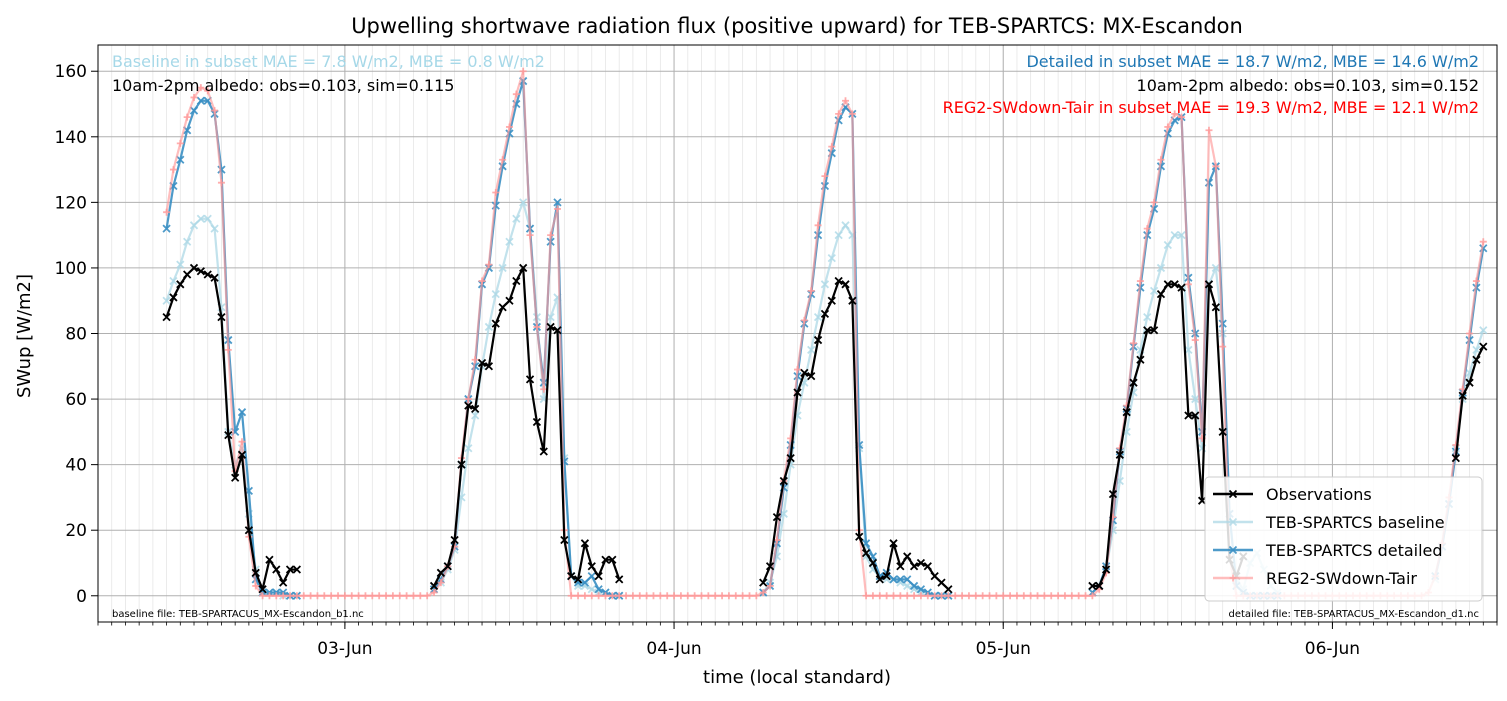  Describe the element at coordinates (1308, 85) in the screenshot. I see `detailed-albedo-annotation: 10am-2pm albedo: obs=0.103, sim=0.152` at that location.